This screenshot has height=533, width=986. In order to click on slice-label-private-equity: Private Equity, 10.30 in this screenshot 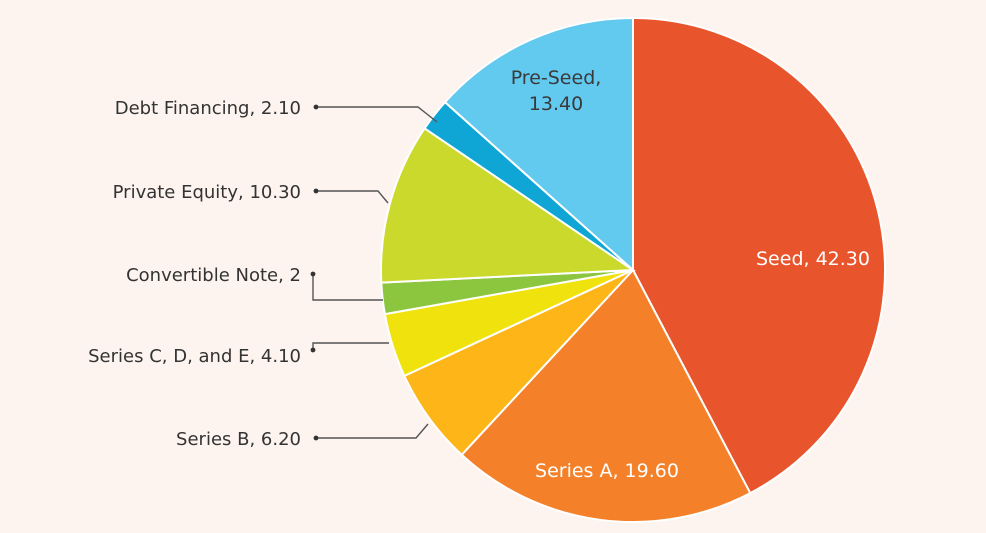, I will do `click(207, 192)`.